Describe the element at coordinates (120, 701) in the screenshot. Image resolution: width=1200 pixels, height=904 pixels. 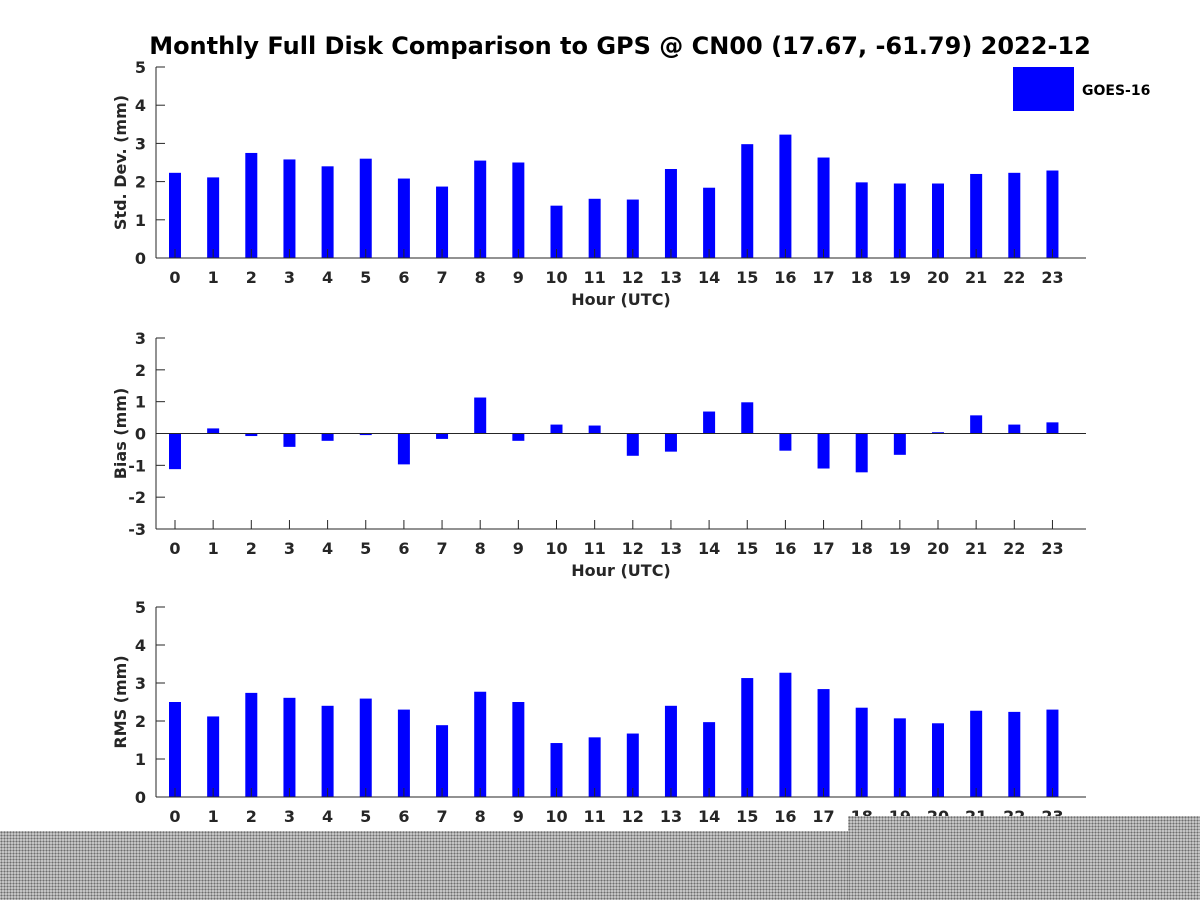
I see `rms-ylabel: RMS (mm)` at that location.